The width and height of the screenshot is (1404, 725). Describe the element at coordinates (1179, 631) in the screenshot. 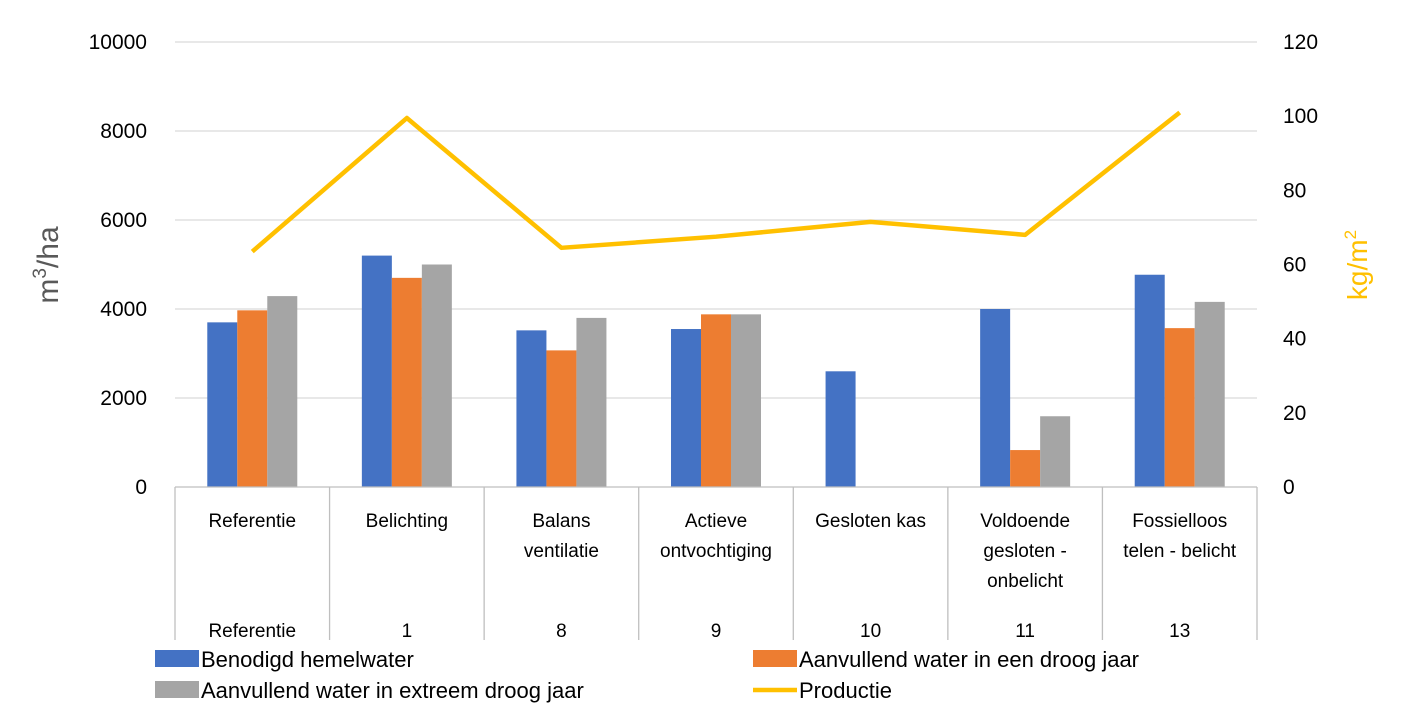

I see `x-group-label: 13` at that location.